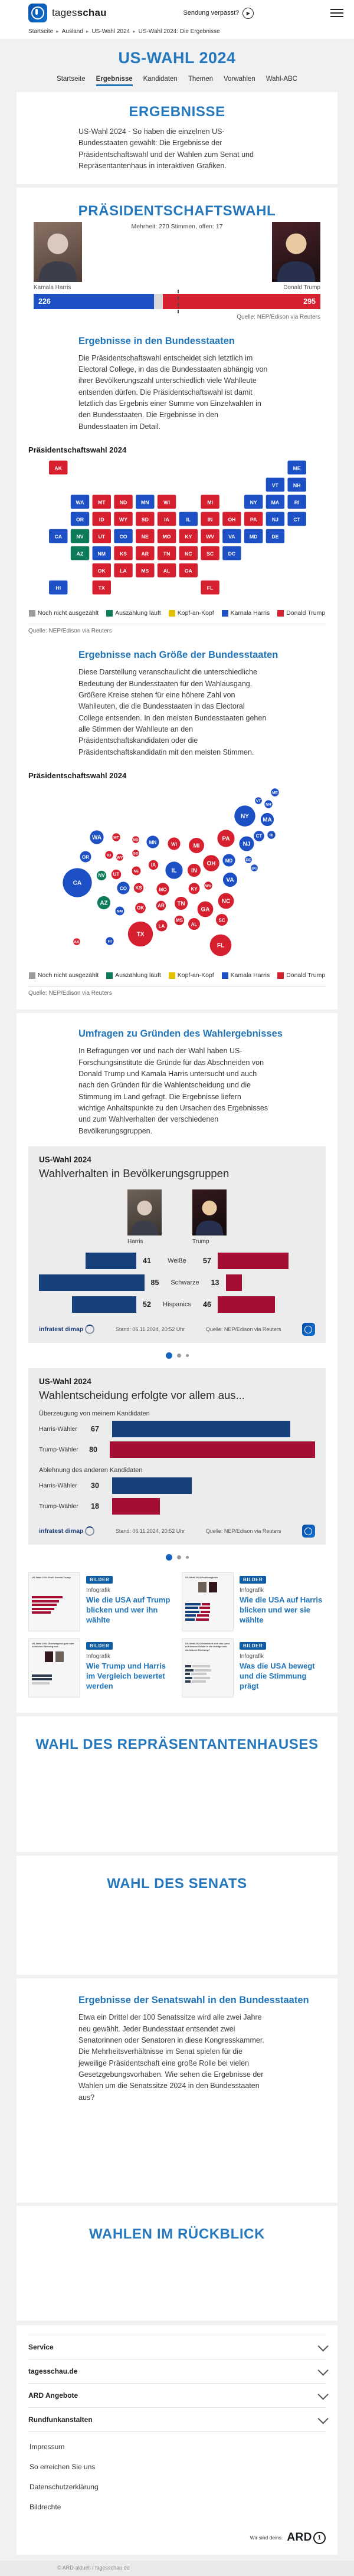  Describe the element at coordinates (101, 875) in the screenshot. I see `state-bubble-NV: NV` at that location.